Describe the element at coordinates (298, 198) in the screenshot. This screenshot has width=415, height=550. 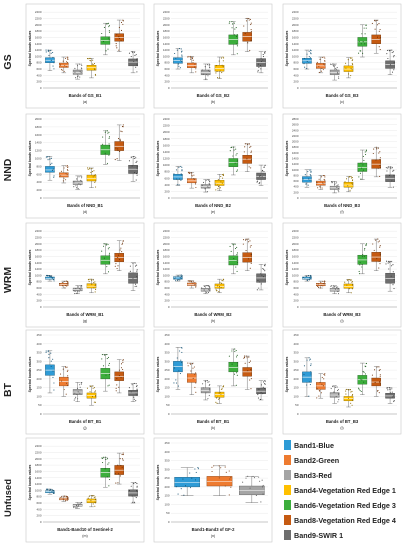
I see `y-tick-label: 0` at that location.